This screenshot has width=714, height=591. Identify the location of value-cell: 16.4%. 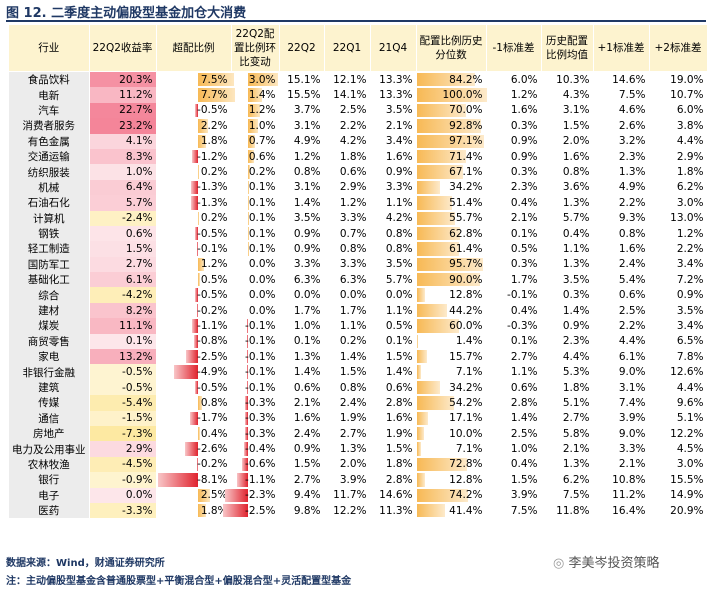
(621, 510).